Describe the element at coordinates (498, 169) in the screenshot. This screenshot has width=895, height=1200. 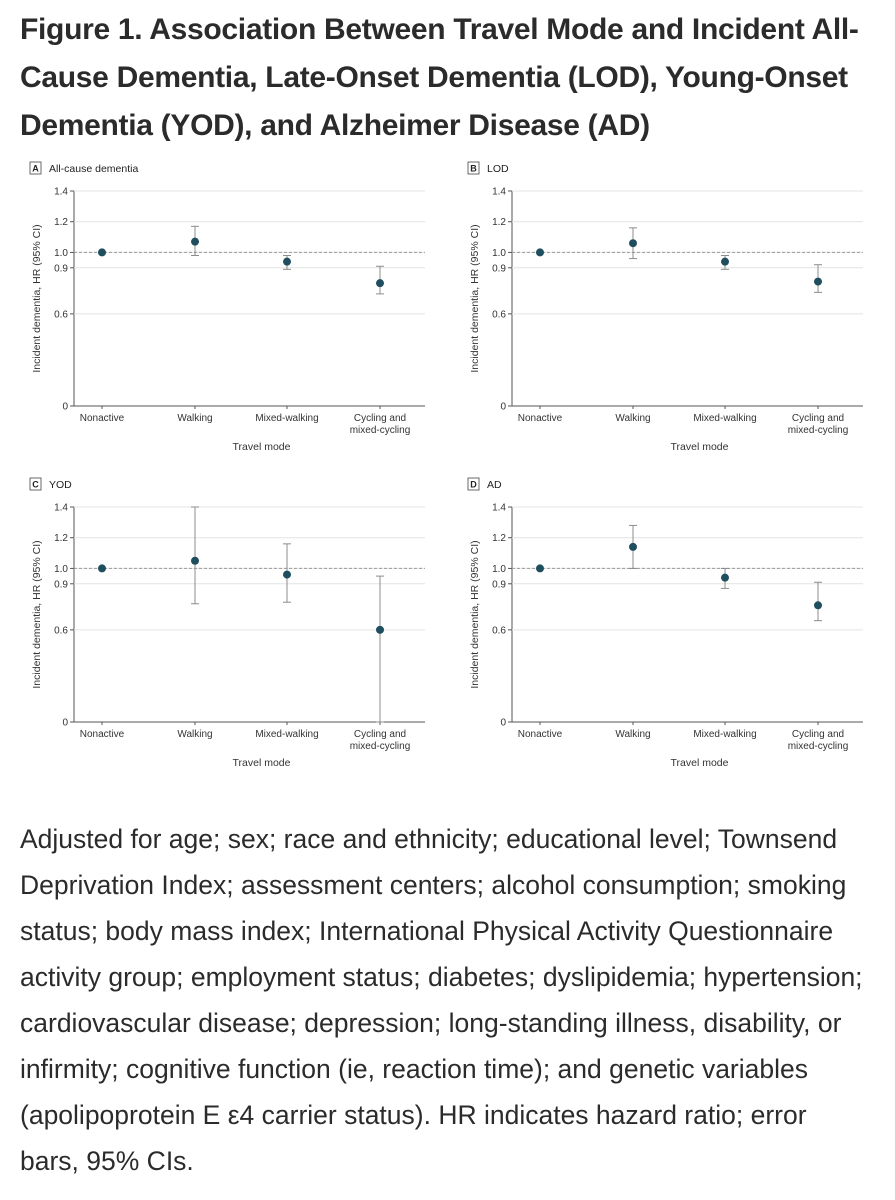
I see `panel-title: LOD` at that location.